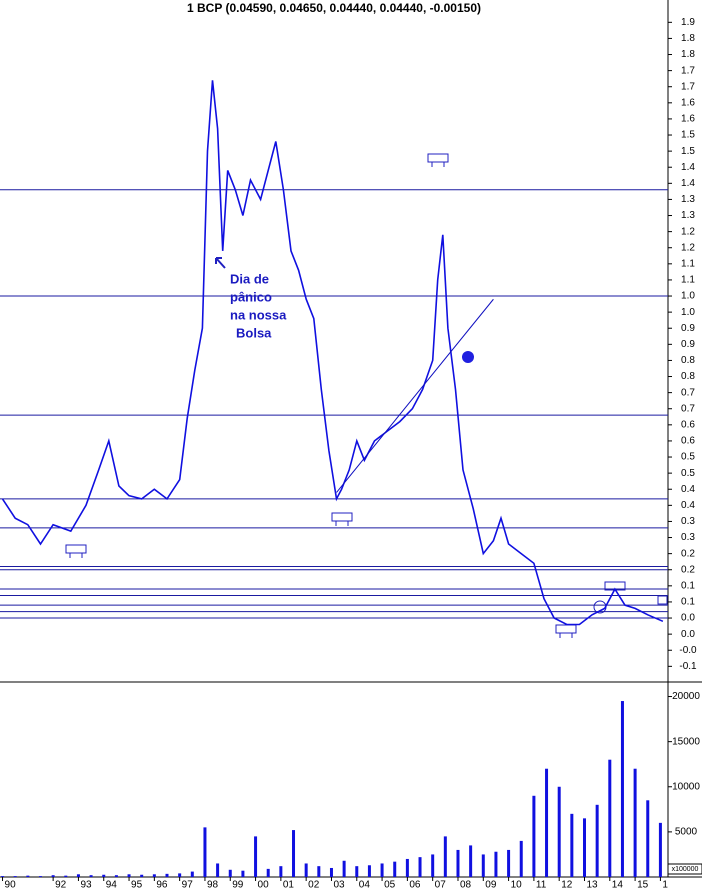 The height and width of the screenshot is (896, 702). Describe the element at coordinates (365, 885) in the screenshot. I see `x-tick-label: 04` at that location.